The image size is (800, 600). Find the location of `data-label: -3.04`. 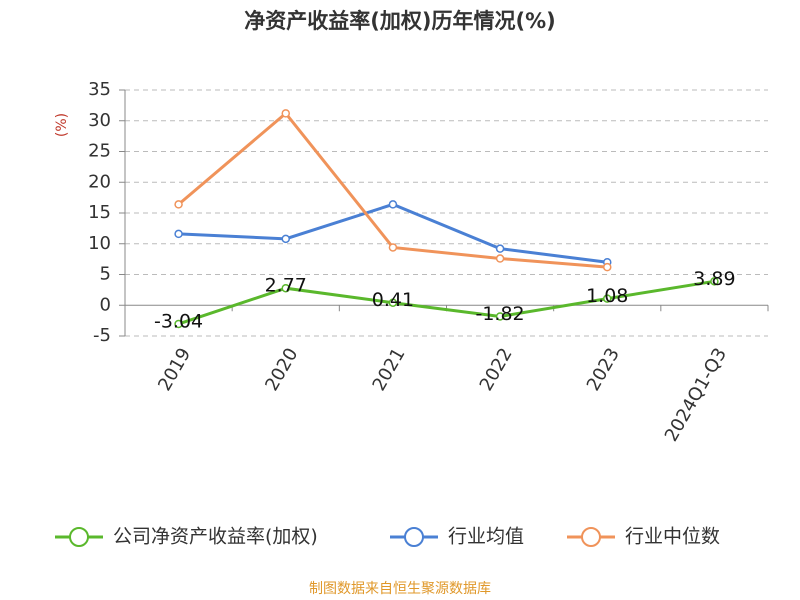

data-label: -3.04 is located at coordinates (178, 321).